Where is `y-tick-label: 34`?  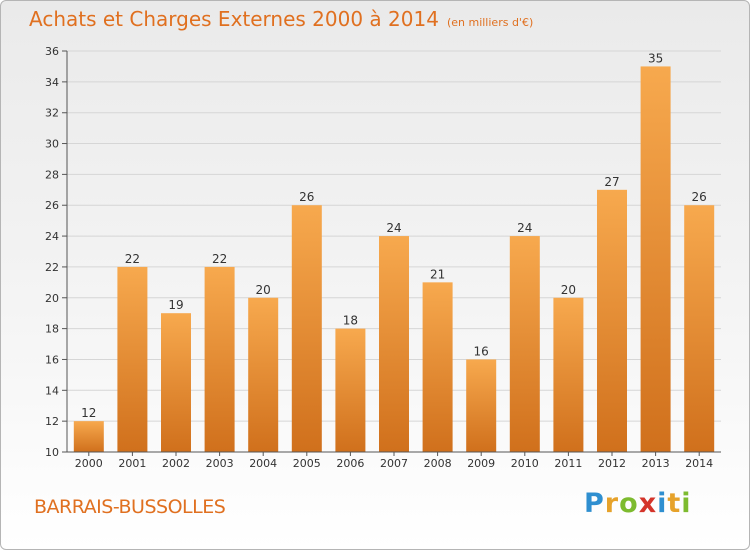 y-tick-label: 34 is located at coordinates (52, 82).